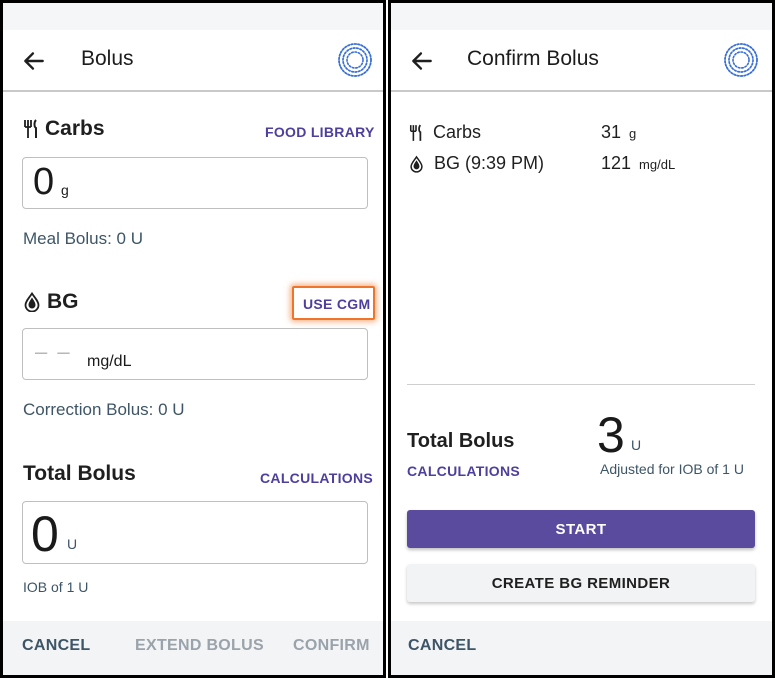 The width and height of the screenshot is (775, 678). I want to click on bolus-footer: CANCEL EXTEND BOLUS CONFIRM, so click(193, 648).